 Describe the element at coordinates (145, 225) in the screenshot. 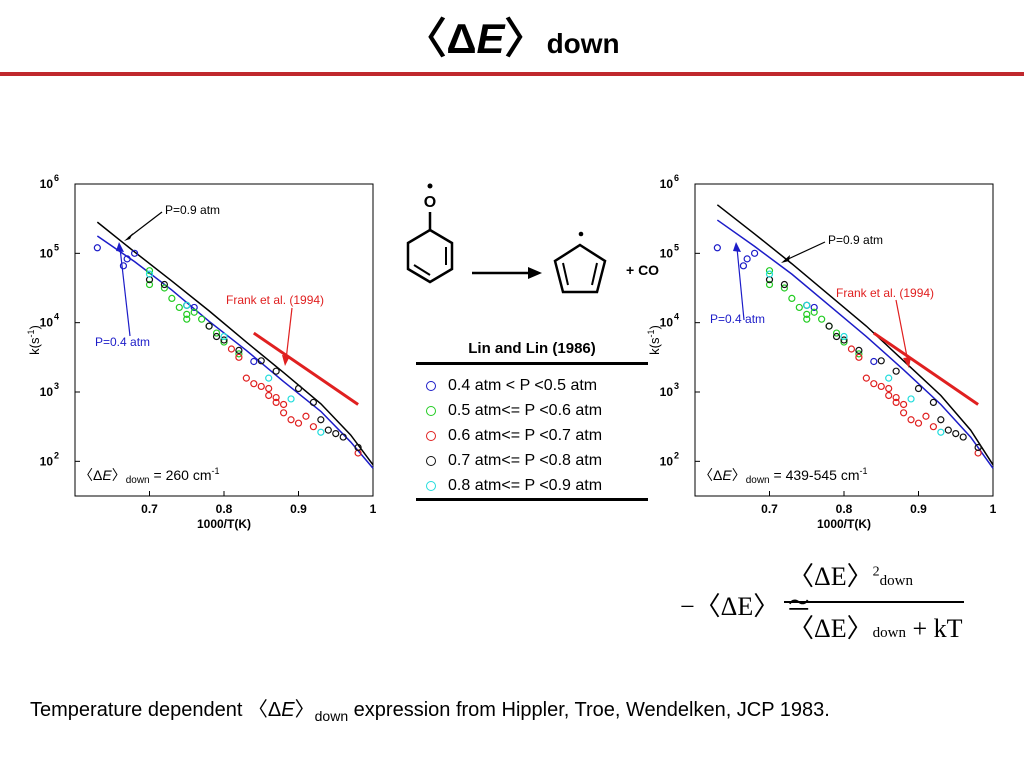

I see `p09-arrow` at that location.